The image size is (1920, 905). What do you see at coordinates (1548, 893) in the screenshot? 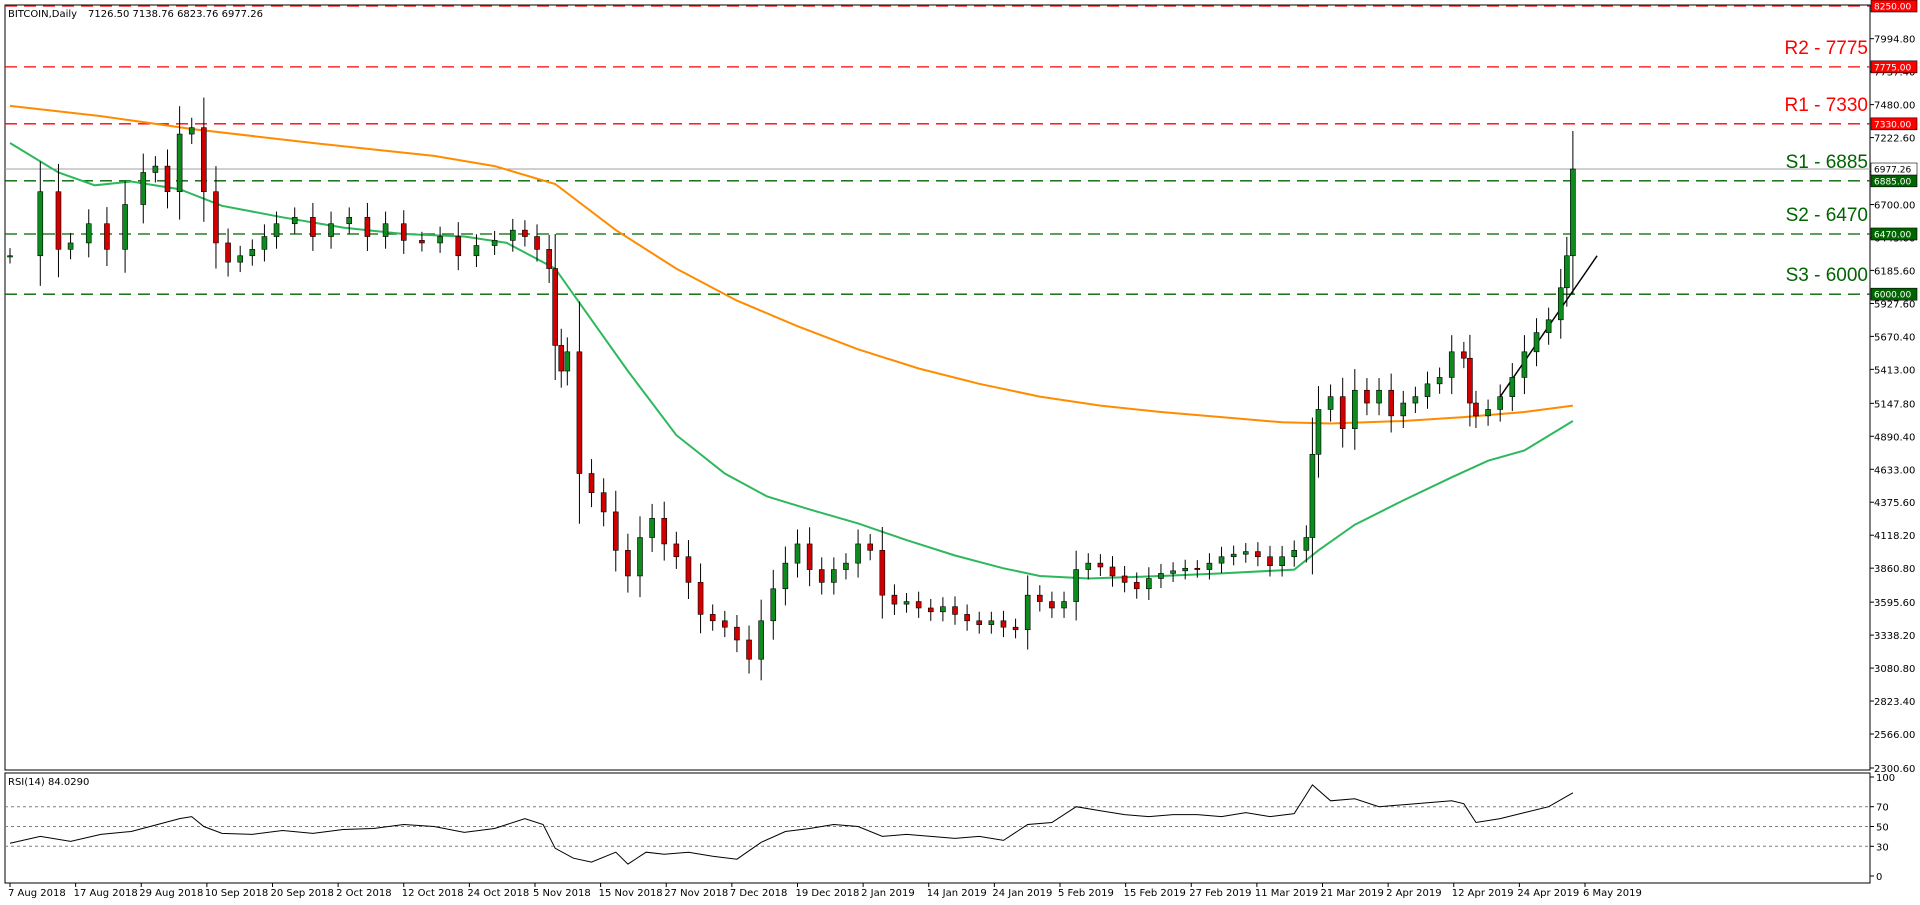
I see `x-tick-label-23: 24 Apr 2019` at bounding box center [1548, 893].